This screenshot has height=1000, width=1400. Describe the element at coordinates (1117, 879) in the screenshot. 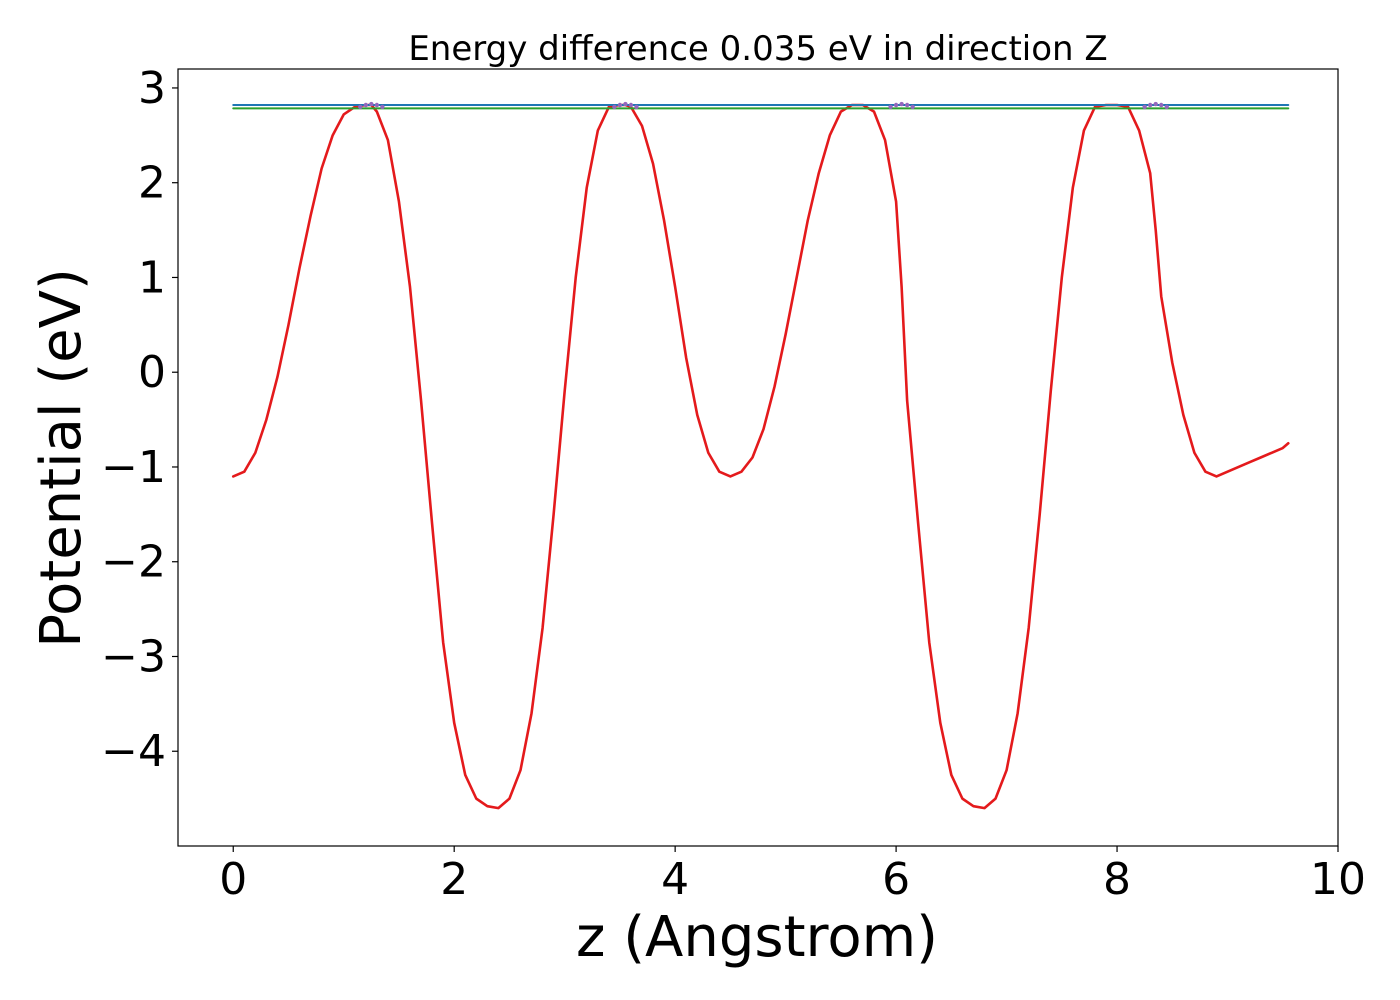

I see `x-tick-label: 8` at that location.